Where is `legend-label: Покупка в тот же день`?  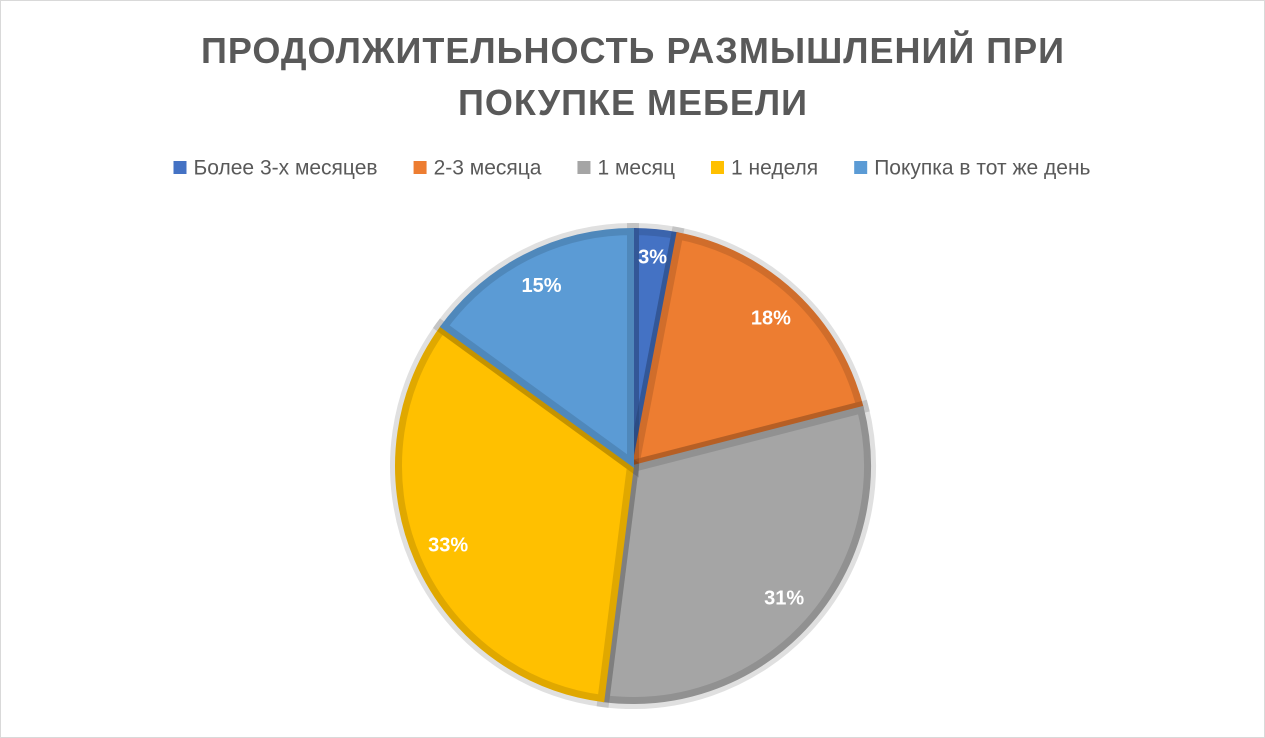
legend-label: Покупка в тот же день is located at coordinates (982, 168).